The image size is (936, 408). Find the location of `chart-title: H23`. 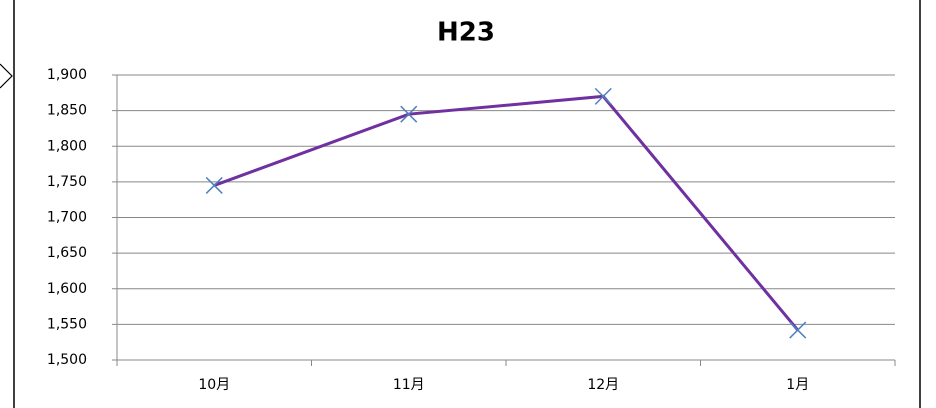

chart-title: H23 is located at coordinates (466, 33).